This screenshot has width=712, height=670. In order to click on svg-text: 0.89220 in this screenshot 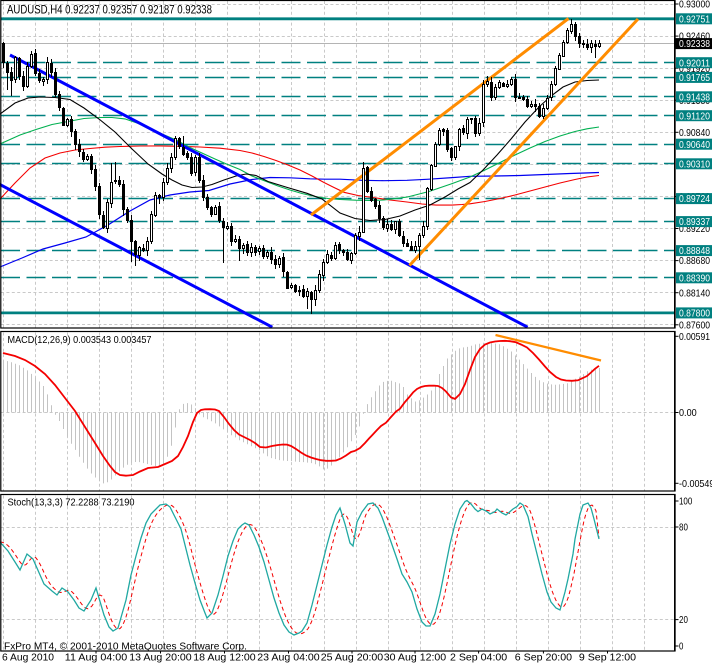, I will do `click(694, 229)`.